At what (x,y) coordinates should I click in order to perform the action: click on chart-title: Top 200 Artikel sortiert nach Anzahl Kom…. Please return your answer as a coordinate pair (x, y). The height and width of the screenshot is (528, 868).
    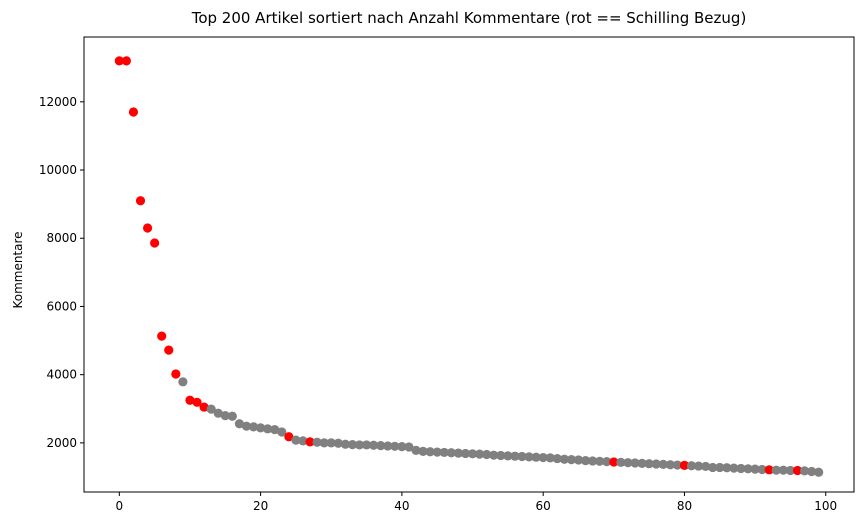
    Looking at the image, I should click on (469, 18).